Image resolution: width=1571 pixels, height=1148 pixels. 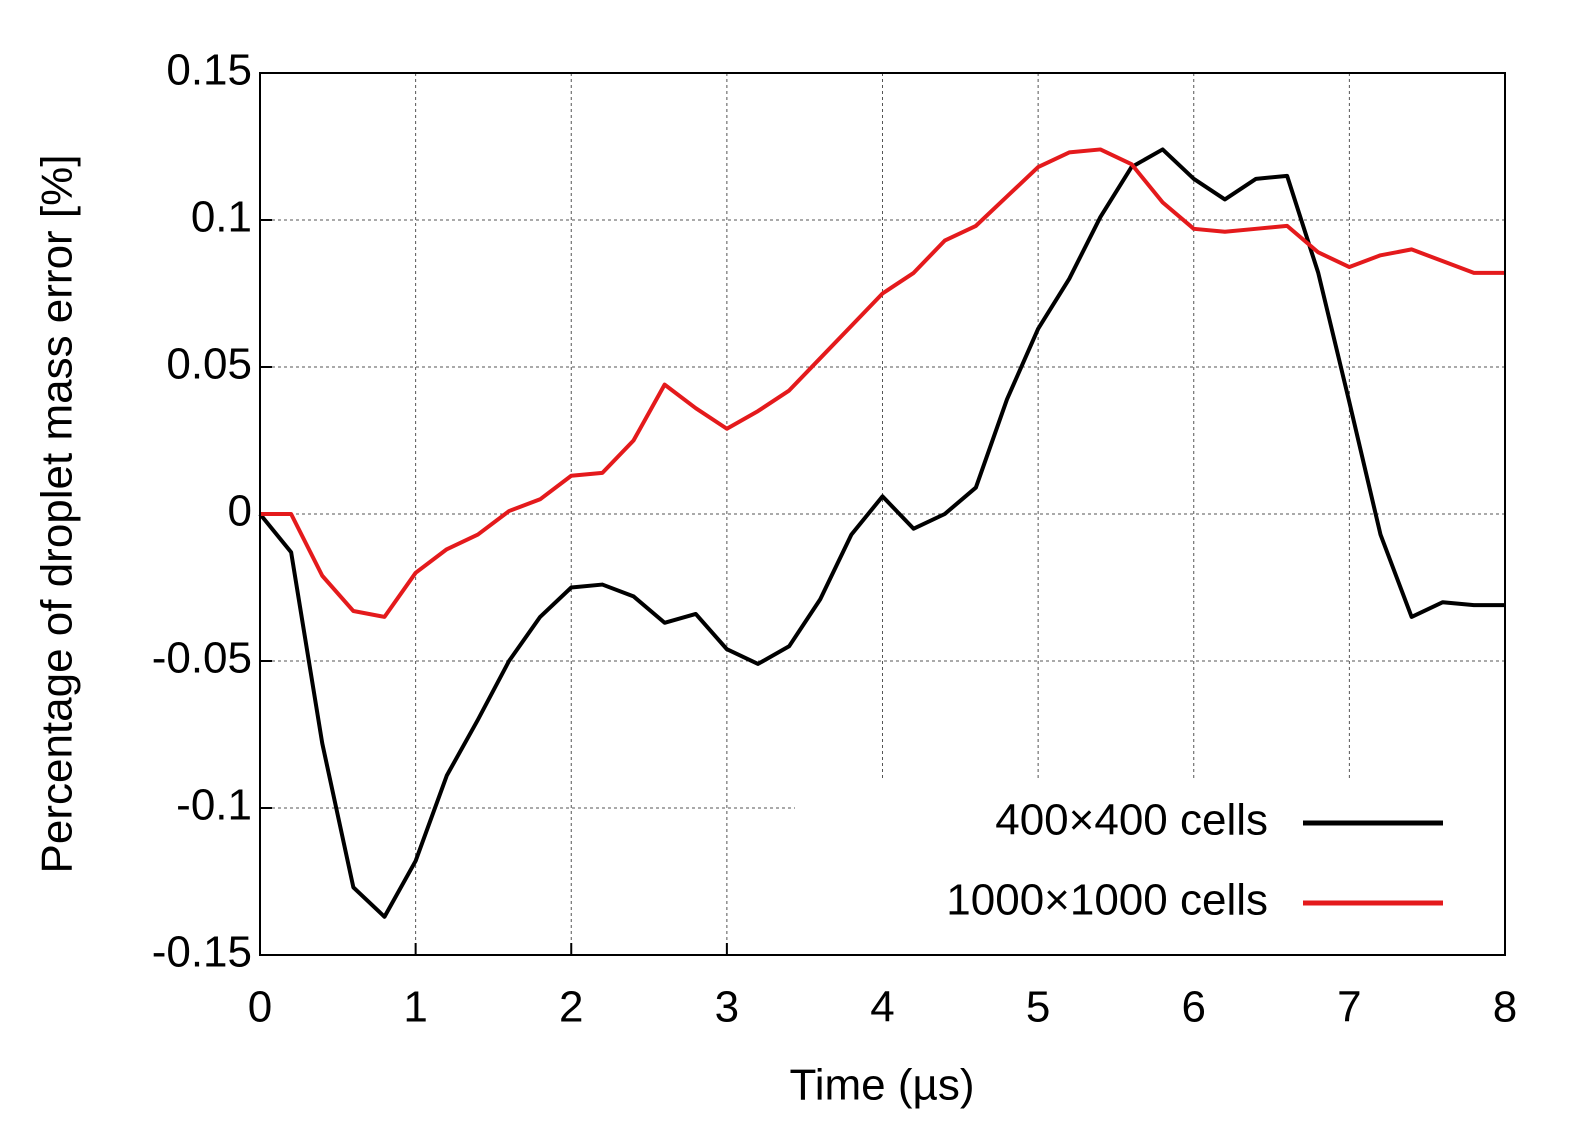 What do you see at coordinates (1107, 900) in the screenshot?
I see `legend-label: 1000×1000 cells` at bounding box center [1107, 900].